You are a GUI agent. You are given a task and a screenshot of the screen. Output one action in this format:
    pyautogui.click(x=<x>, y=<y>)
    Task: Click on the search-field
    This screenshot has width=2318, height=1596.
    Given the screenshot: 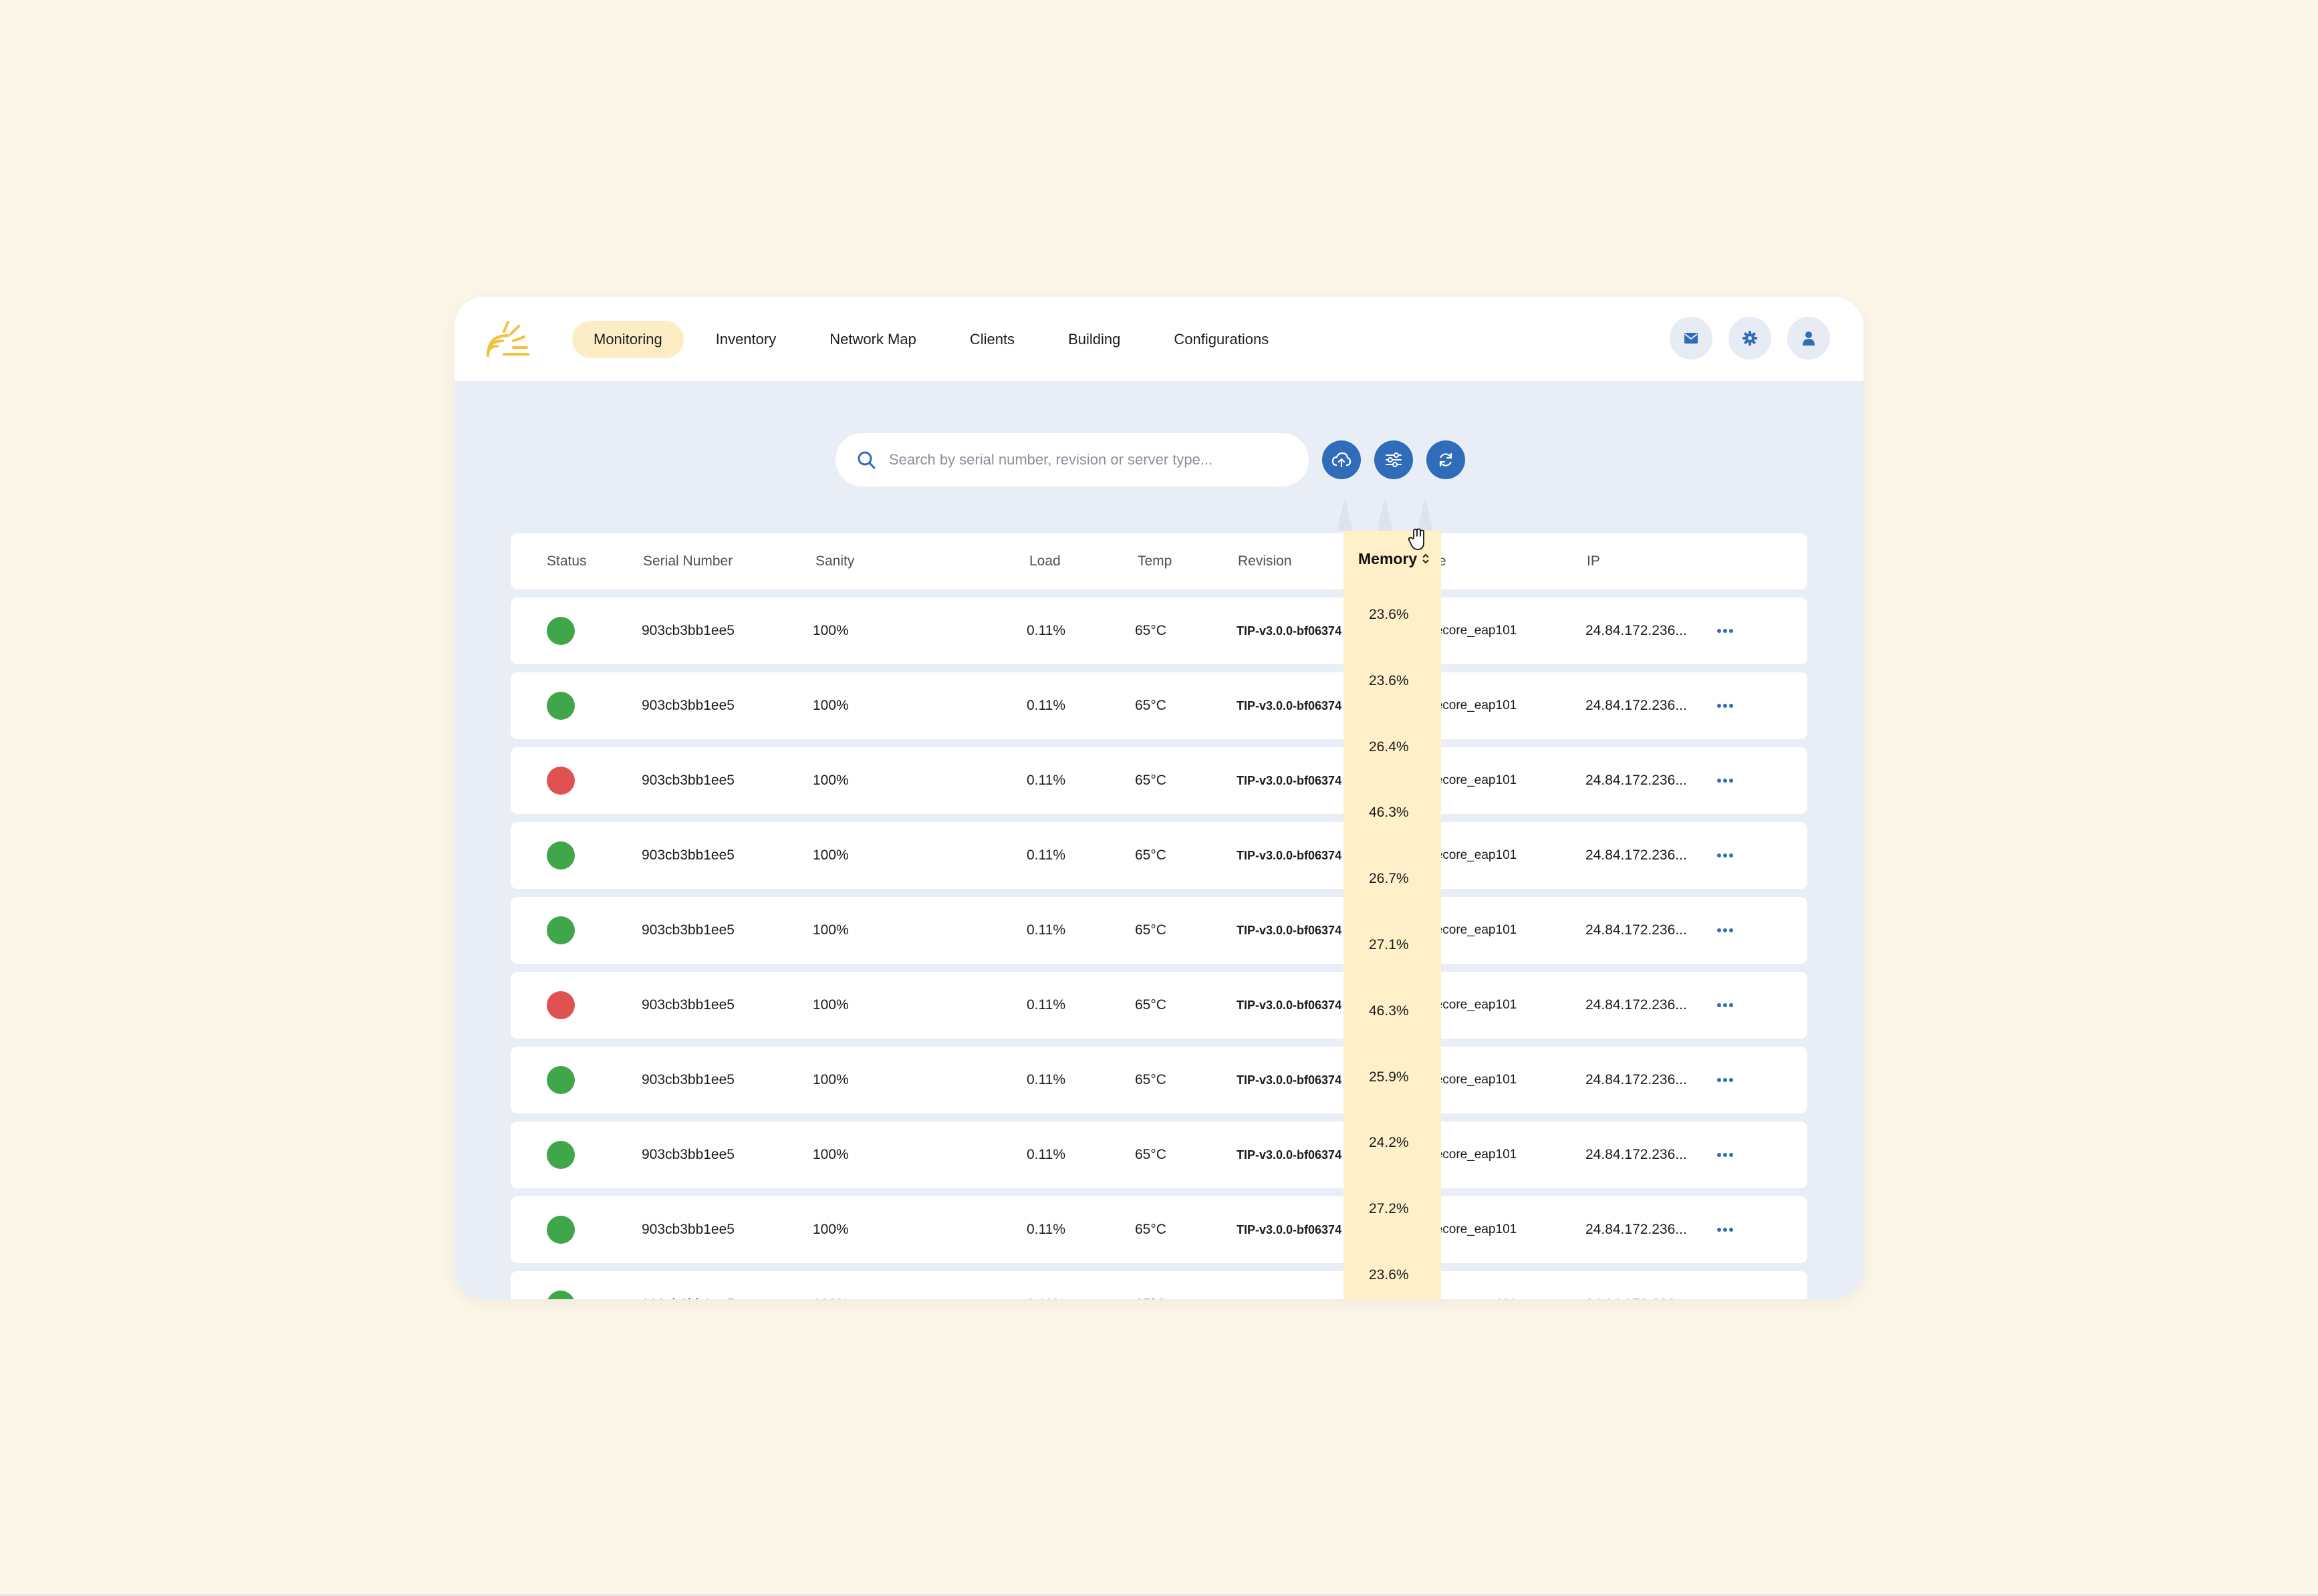 What is the action you would take?
    pyautogui.click(x=1072, y=460)
    